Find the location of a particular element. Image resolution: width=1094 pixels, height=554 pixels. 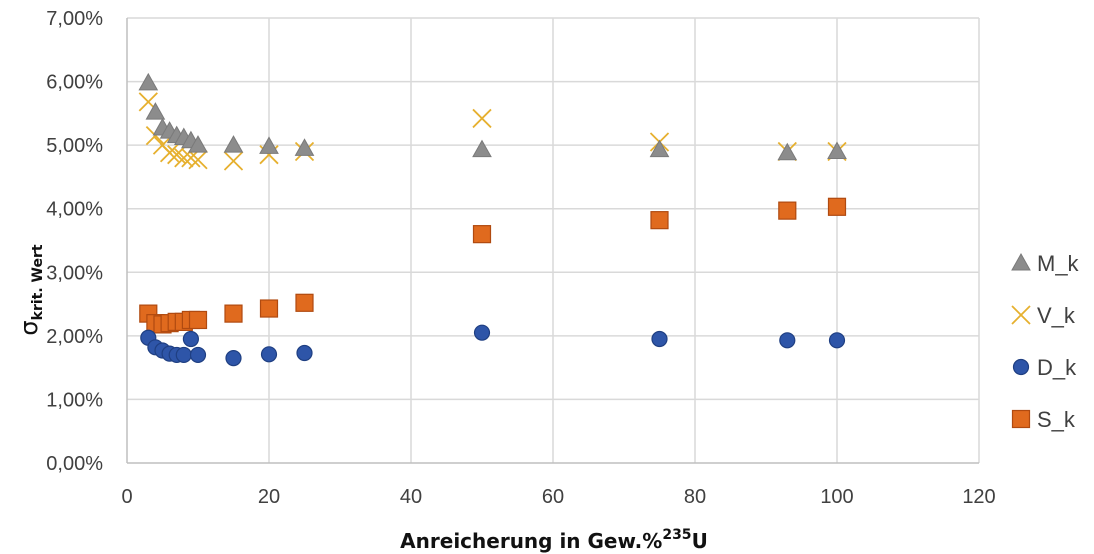

y-tick-label: 6,00% is located at coordinates (74, 83).